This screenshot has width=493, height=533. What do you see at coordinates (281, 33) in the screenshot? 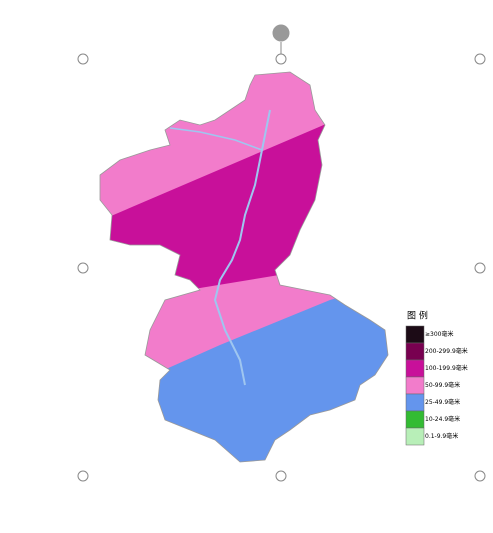
I see `rotate-handle` at bounding box center [281, 33].